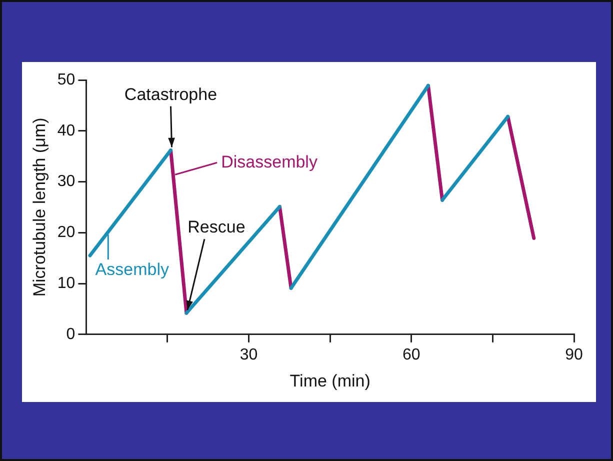 This screenshot has height=461, width=613. Describe the element at coordinates (66, 233) in the screenshot. I see `y-tick-label: 20` at that location.